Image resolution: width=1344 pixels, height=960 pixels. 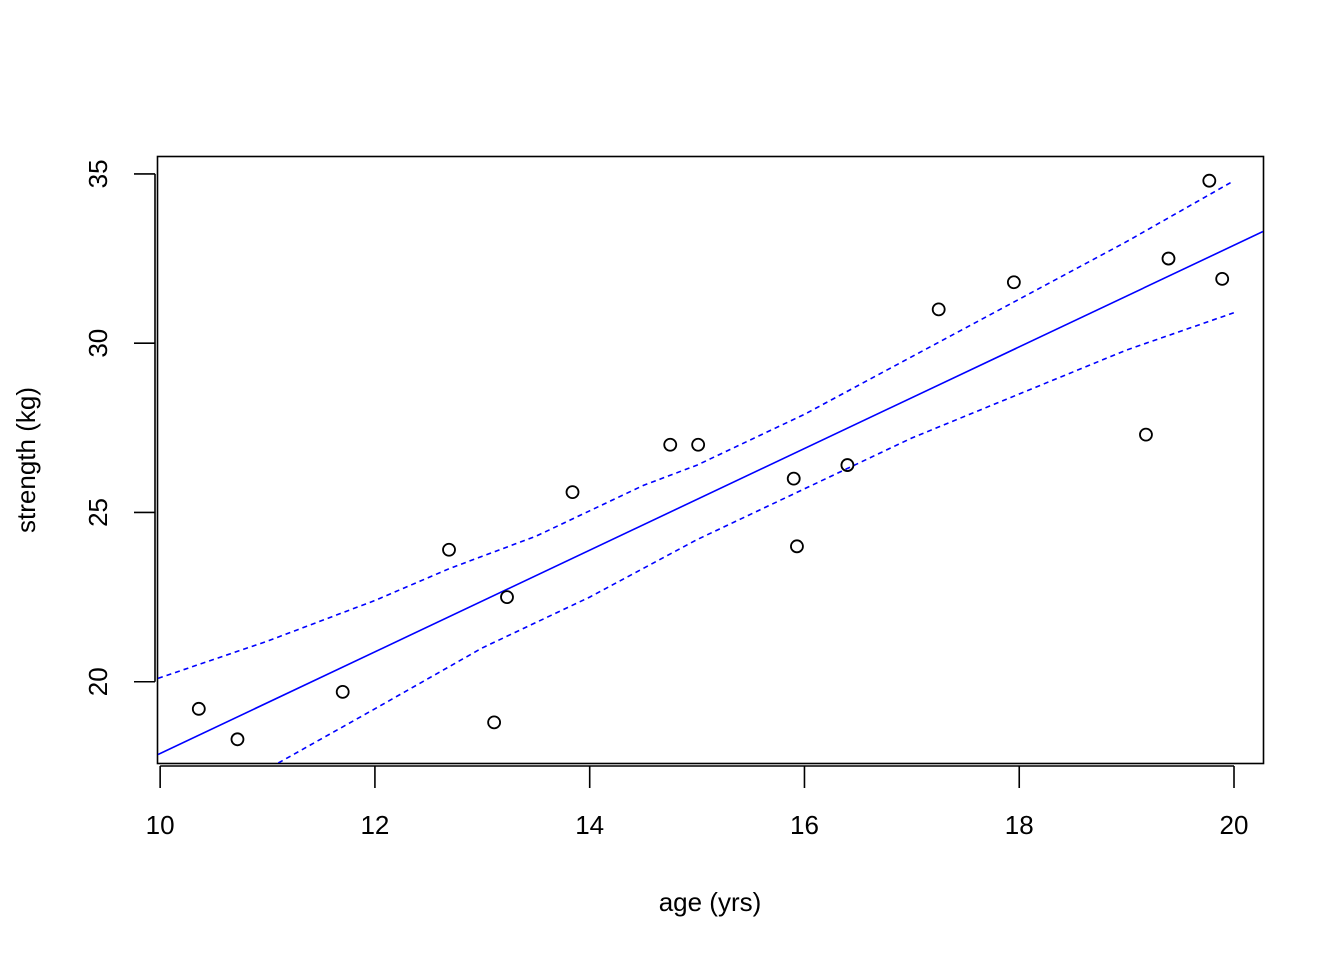 I want to click on x-tick-label: 20, so click(x=1234, y=825).